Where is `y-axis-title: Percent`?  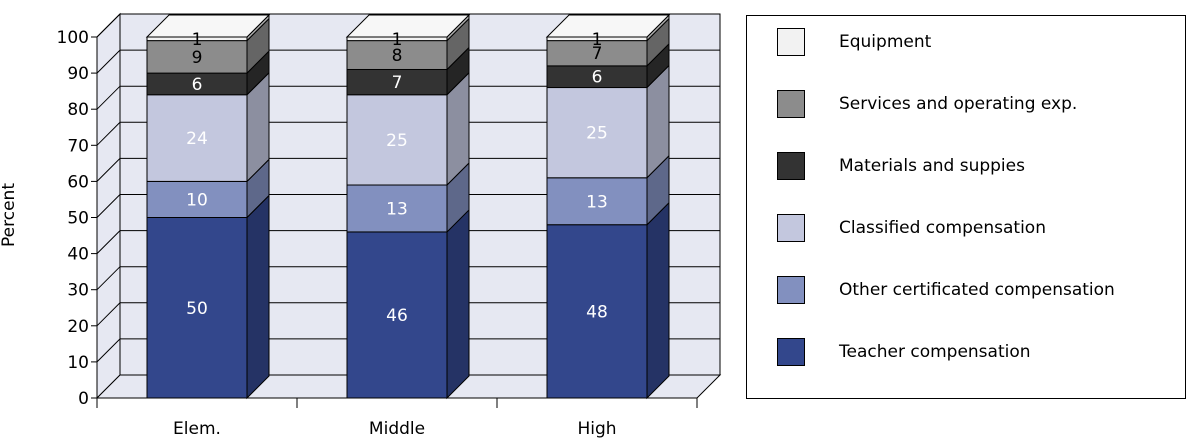 y-axis-title: Percent is located at coordinates (9, 215).